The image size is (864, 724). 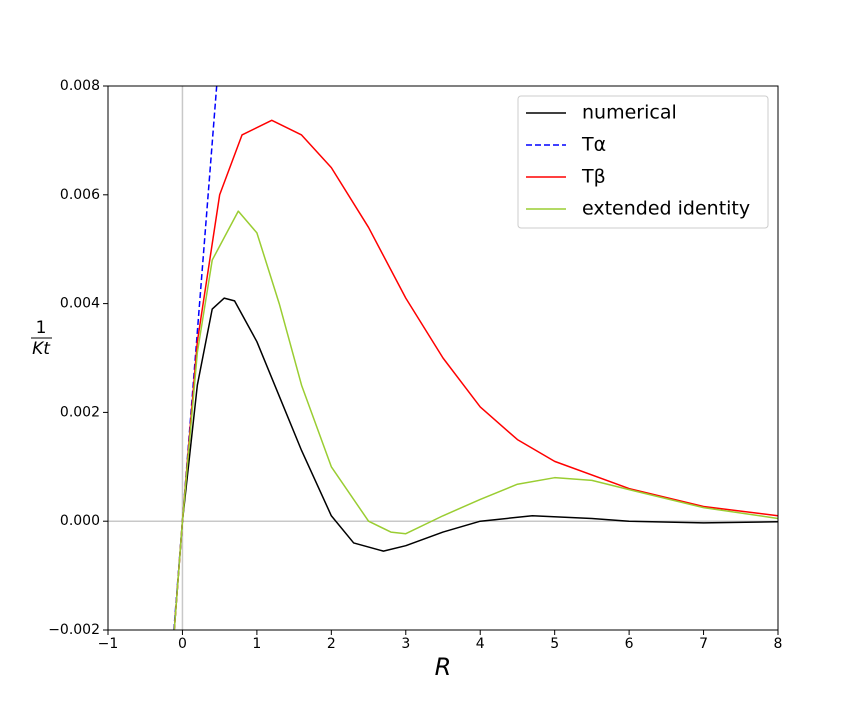 I want to click on y-axis-label-denominator: Kt, so click(x=41, y=349).